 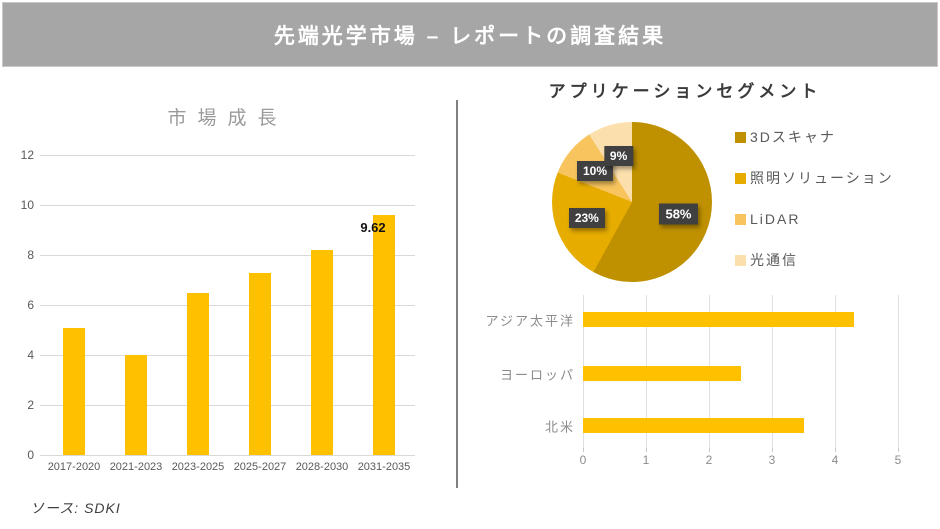 I want to click on category-label: アジア太平洋, so click(x=530, y=321).